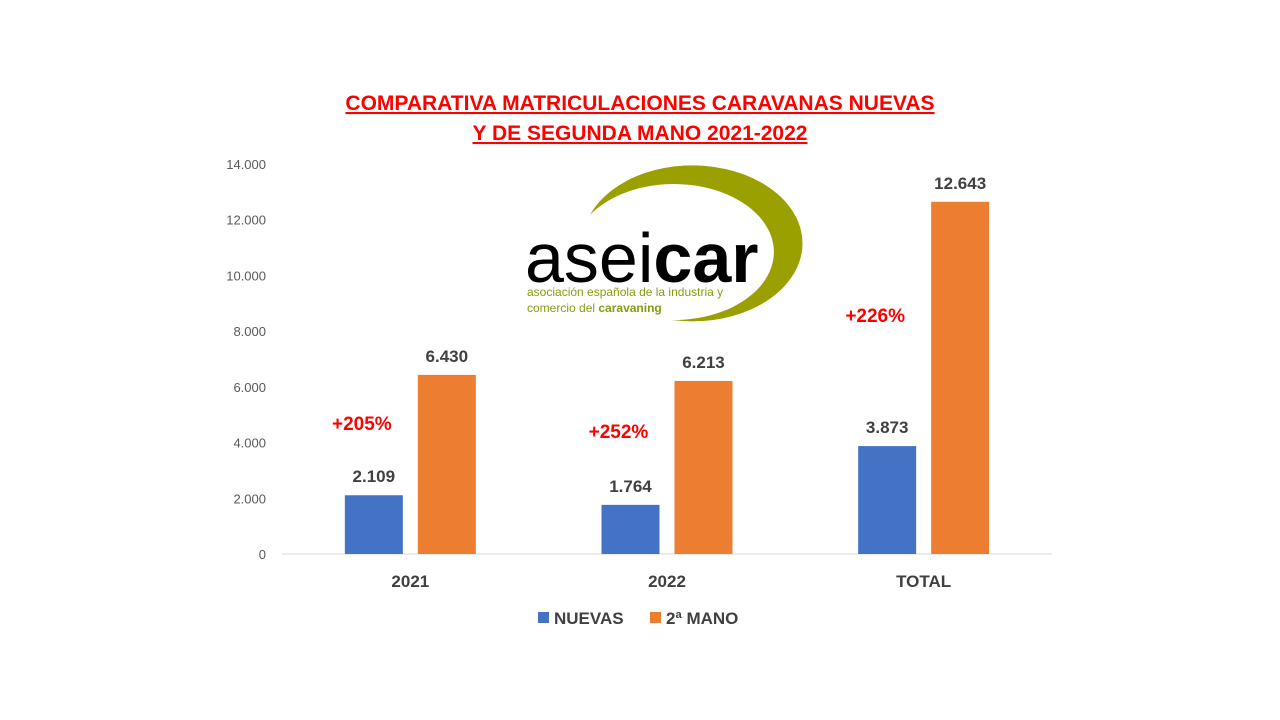 This screenshot has height=720, width=1280. Describe the element at coordinates (589, 618) in the screenshot. I see `legend-label: NUEVAS` at that location.